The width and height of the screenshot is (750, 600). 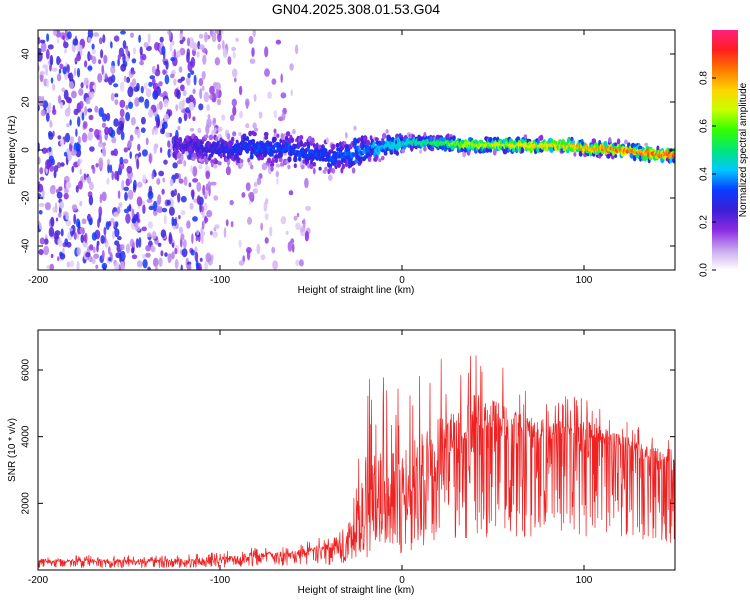 I want to click on spectrogram-y-tick-label: -40, so click(x=26, y=245).